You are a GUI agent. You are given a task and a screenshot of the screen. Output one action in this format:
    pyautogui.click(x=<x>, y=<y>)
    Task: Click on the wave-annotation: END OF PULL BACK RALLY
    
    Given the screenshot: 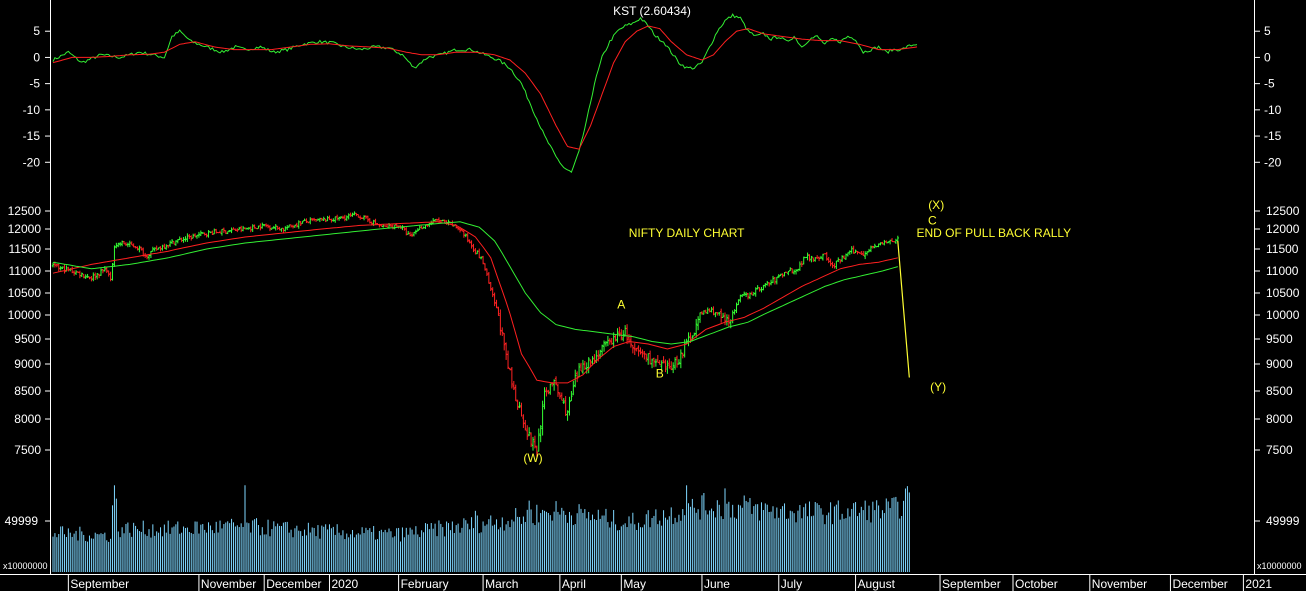 What is the action you would take?
    pyautogui.click(x=993, y=233)
    